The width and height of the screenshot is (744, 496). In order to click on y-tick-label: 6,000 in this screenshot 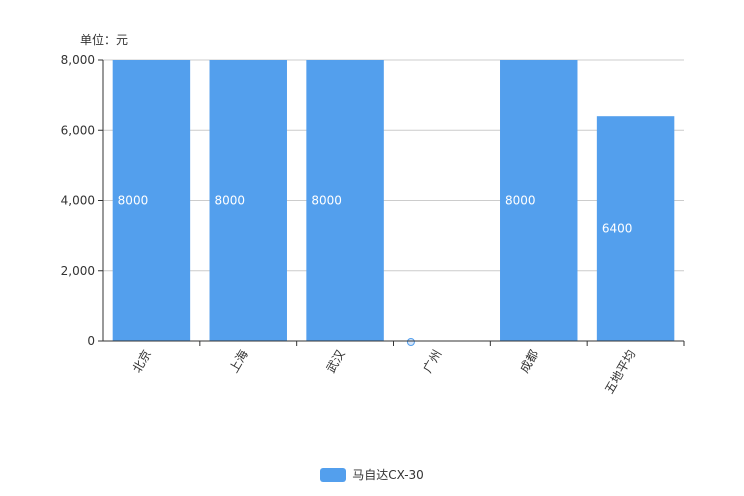, I will do `click(78, 130)`.